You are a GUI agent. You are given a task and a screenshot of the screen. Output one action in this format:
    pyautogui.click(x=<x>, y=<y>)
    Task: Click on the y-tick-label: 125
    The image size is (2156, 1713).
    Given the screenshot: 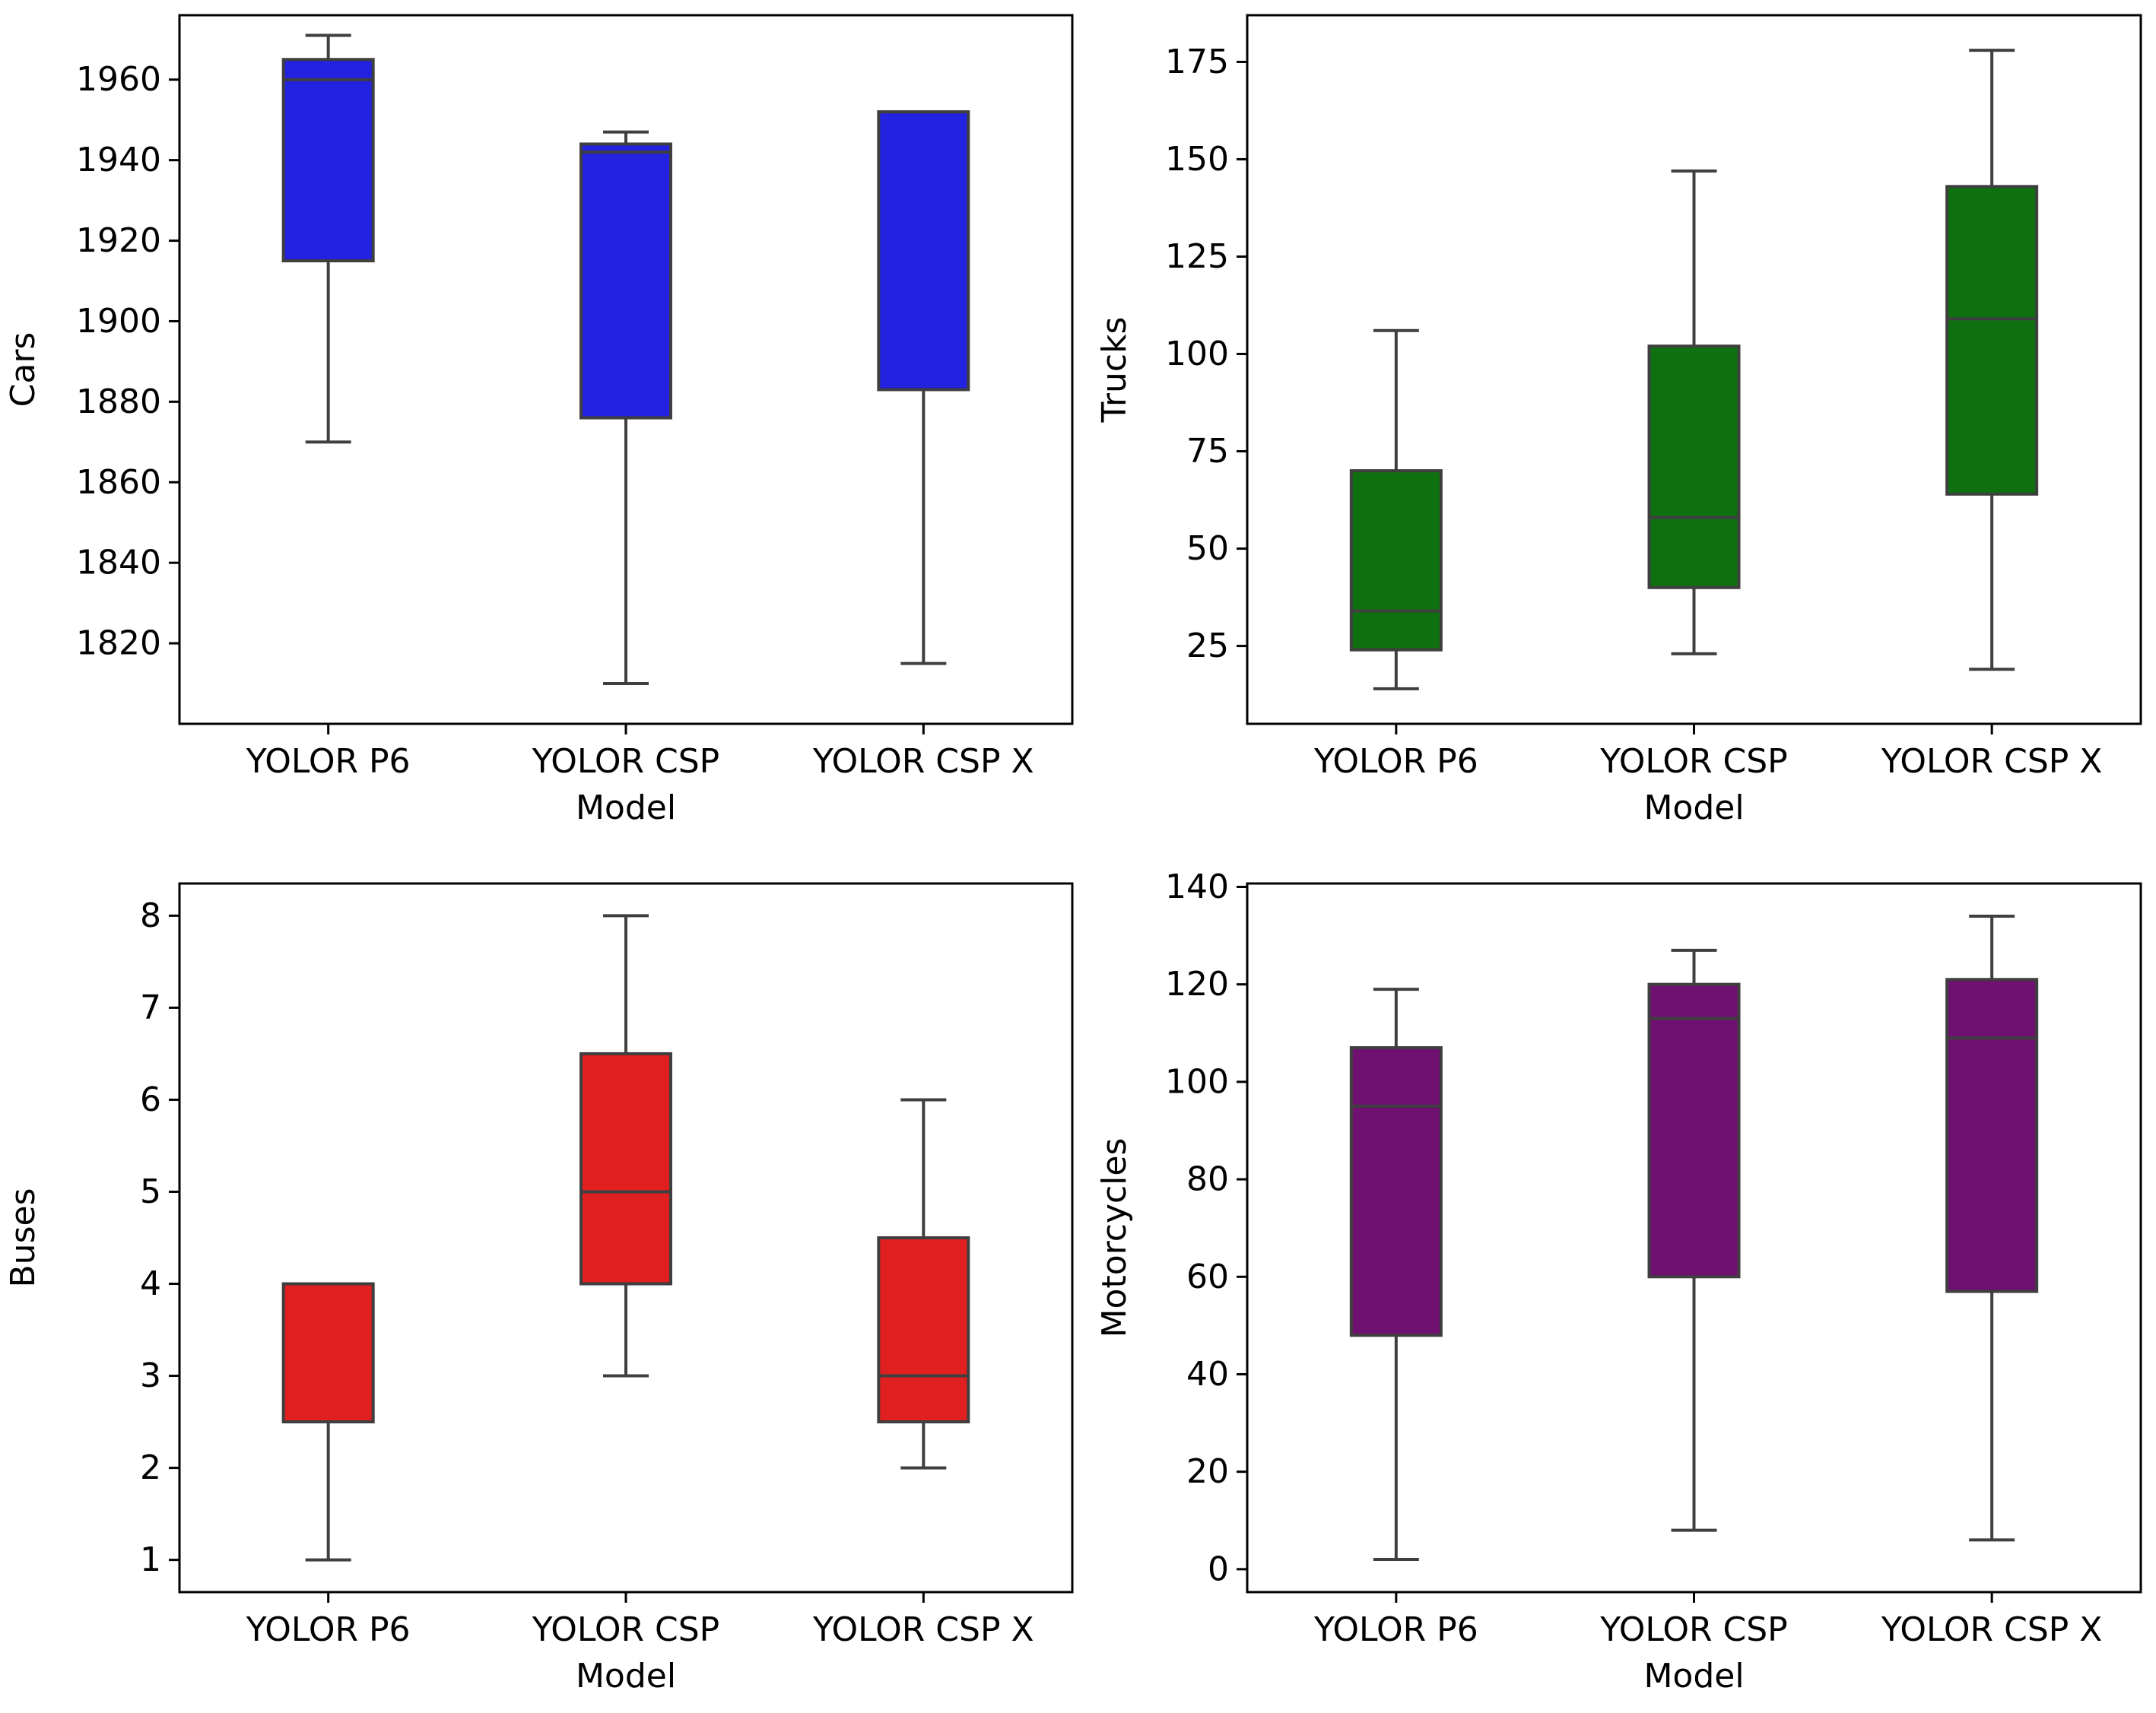 What is the action you would take?
    pyautogui.click(x=1197, y=257)
    